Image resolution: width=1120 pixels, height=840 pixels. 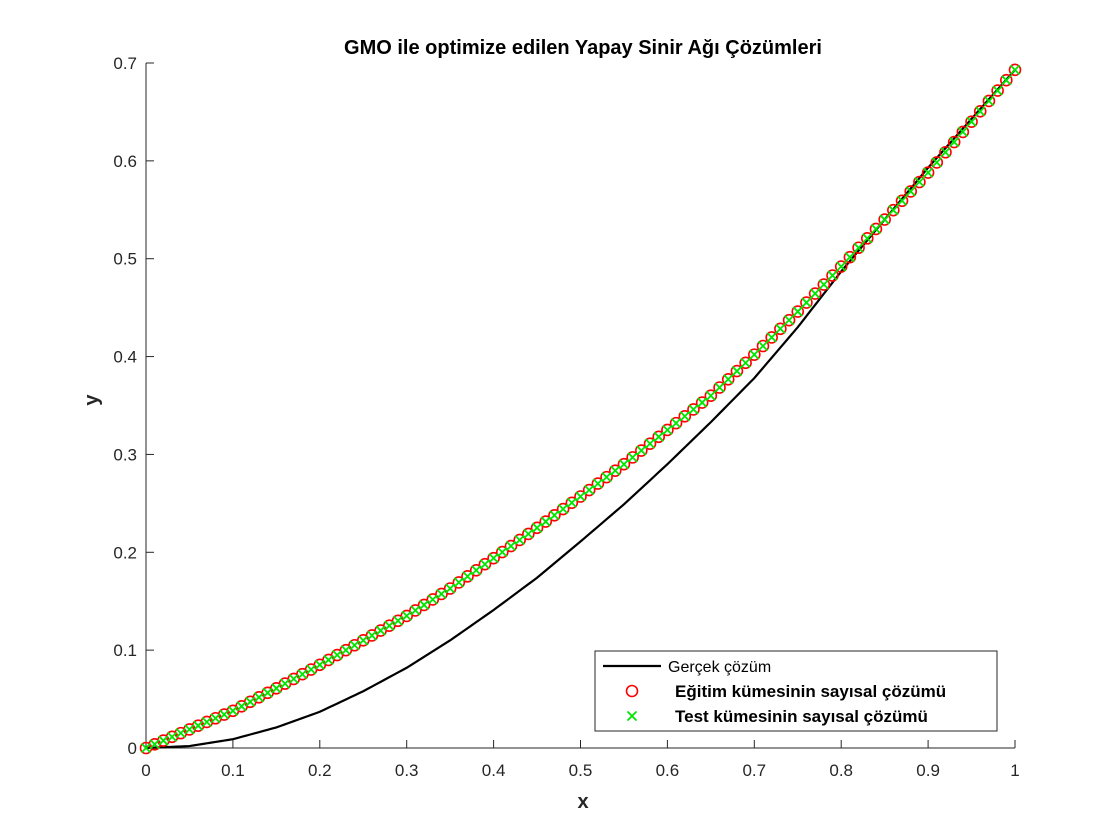 I want to click on y-tick-label: 0.2, so click(x=125, y=552).